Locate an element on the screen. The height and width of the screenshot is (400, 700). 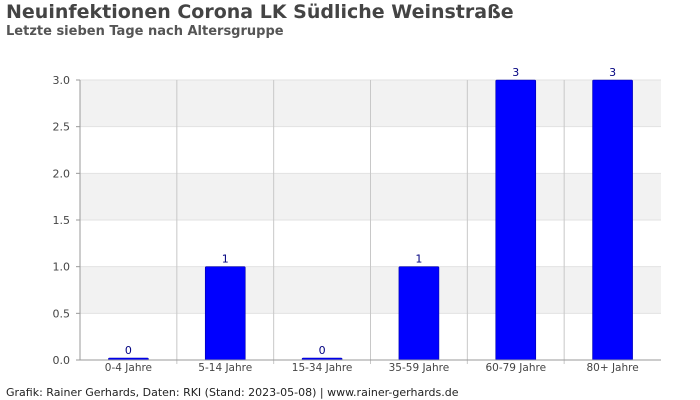
y-axis-ticks: 0.0 0.5 1.0 1.5 2.0 2.5 3.0 is located at coordinates (66, 220).